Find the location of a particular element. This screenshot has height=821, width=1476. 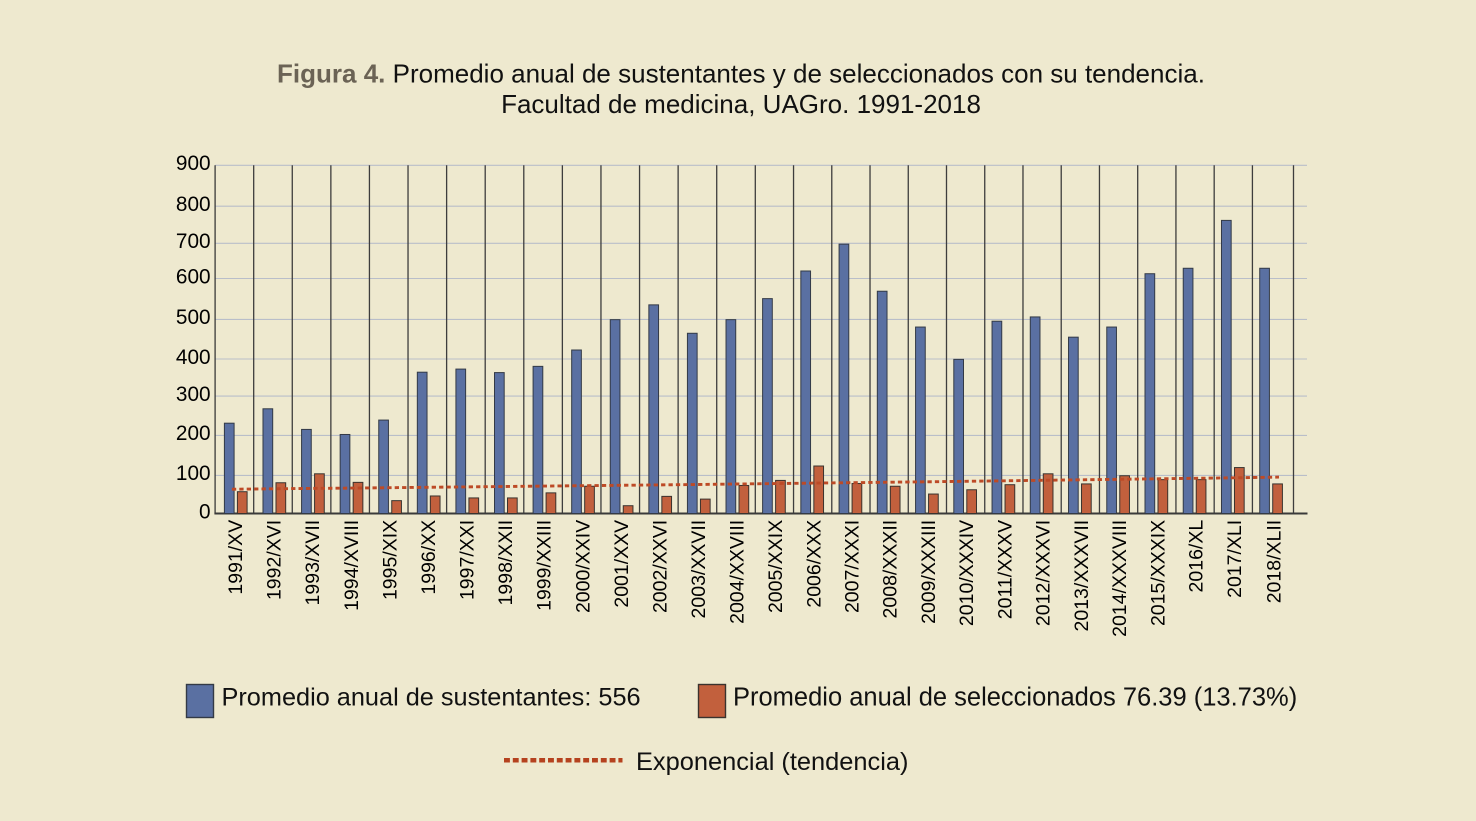

svg-text: 2015/XXXIX is located at coordinates (1158, 573).